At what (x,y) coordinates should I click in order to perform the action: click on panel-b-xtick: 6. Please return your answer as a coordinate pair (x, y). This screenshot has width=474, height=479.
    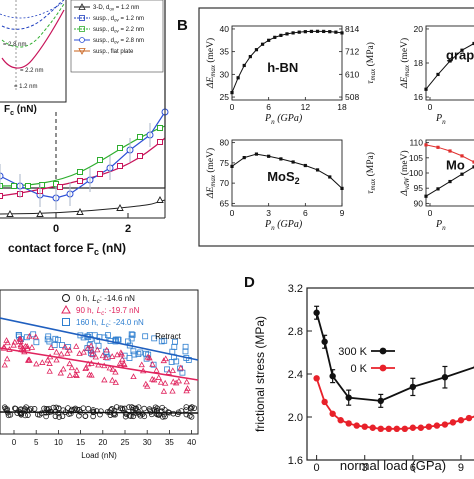
    Looking at the image, I should click on (305, 213).